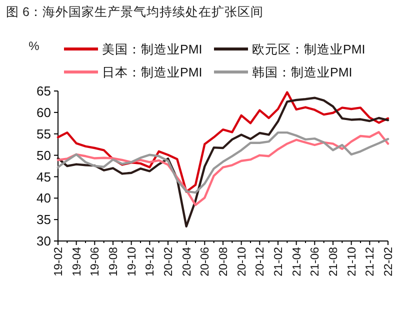 This screenshot has width=411, height=332. Describe the element at coordinates (334, 261) in the screenshot. I see `x-tick-label: 21-08` at that location.